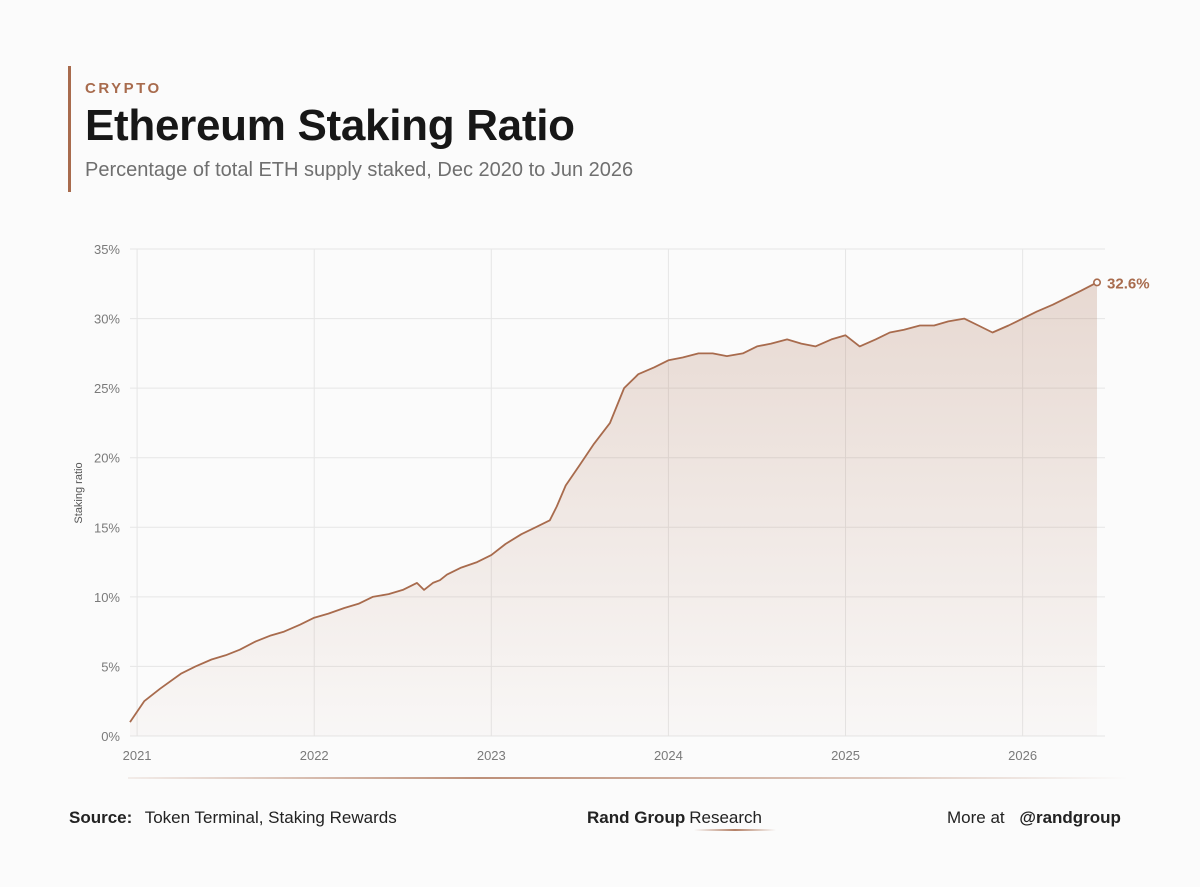 The image size is (1200, 887). I want to click on y-tick-label: 20%, so click(107, 458).